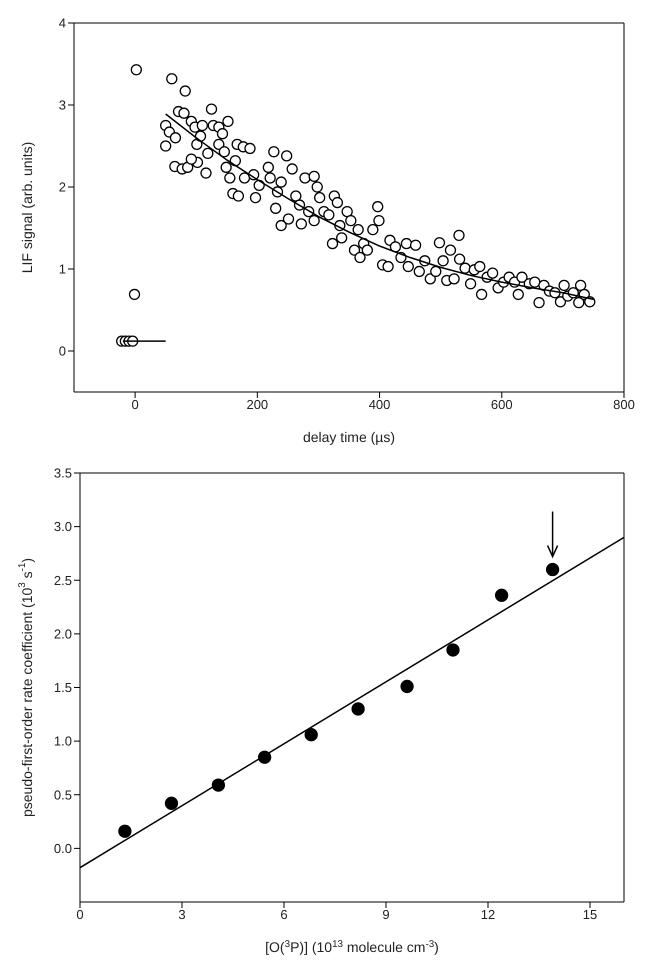 This screenshot has height=977, width=647. I want to click on x-tick-label: 3, so click(182, 914).